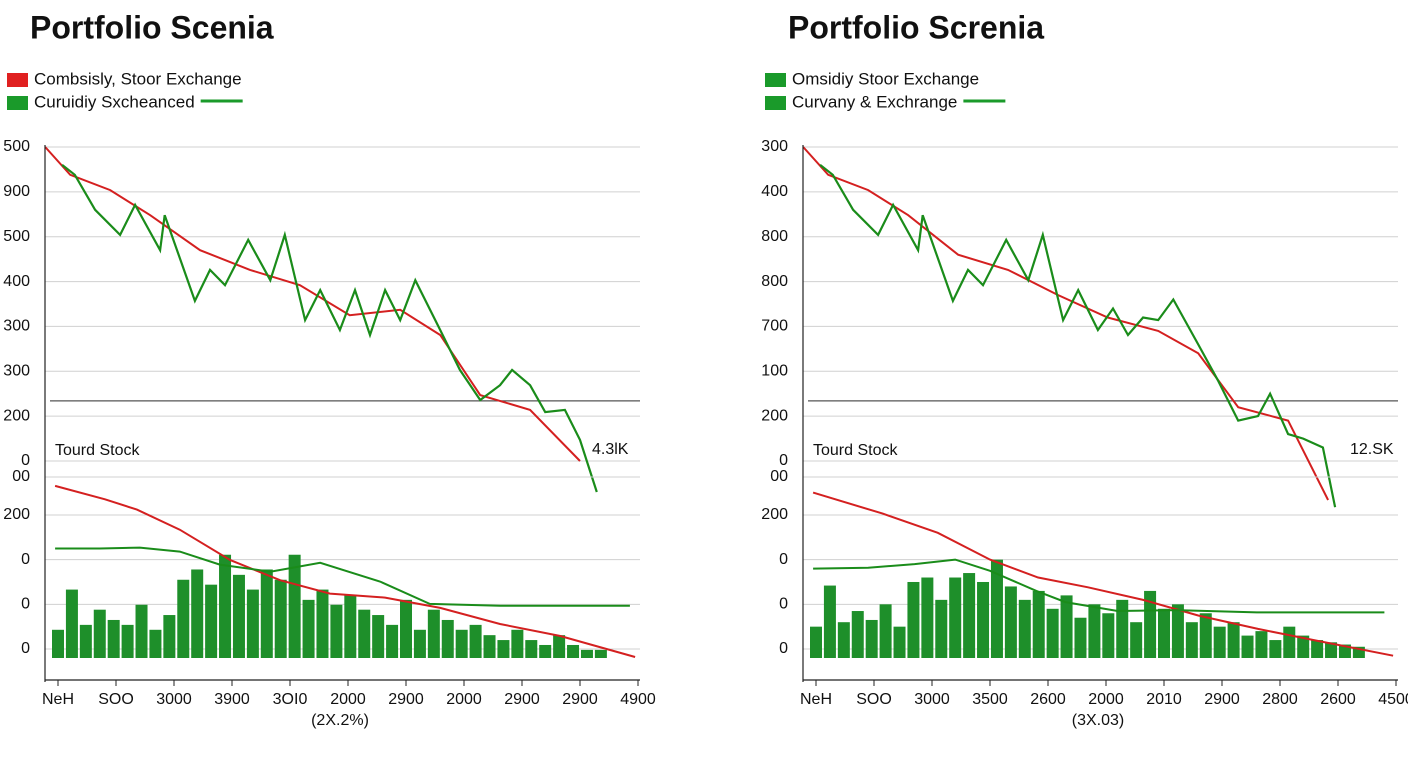  What do you see at coordinates (138, 78) in the screenshot?
I see `legend-label: Combsisly, Stoor Exchange` at bounding box center [138, 78].